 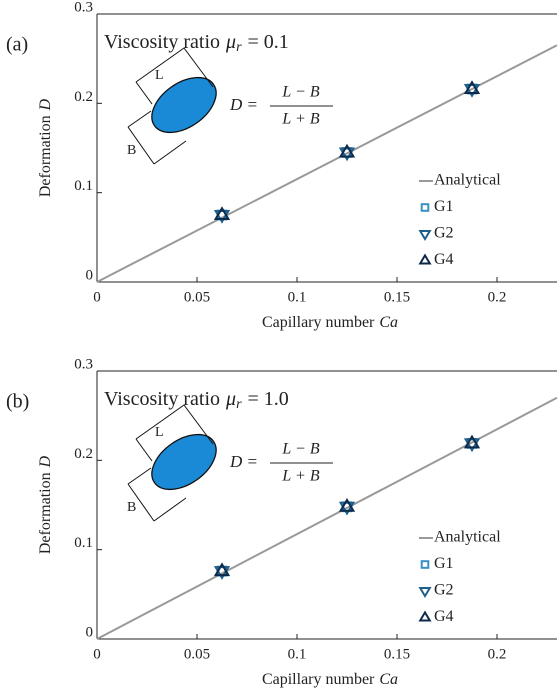 I want to click on chart-title: Viscosity ratio μr = 0.1, so click(x=196, y=43).